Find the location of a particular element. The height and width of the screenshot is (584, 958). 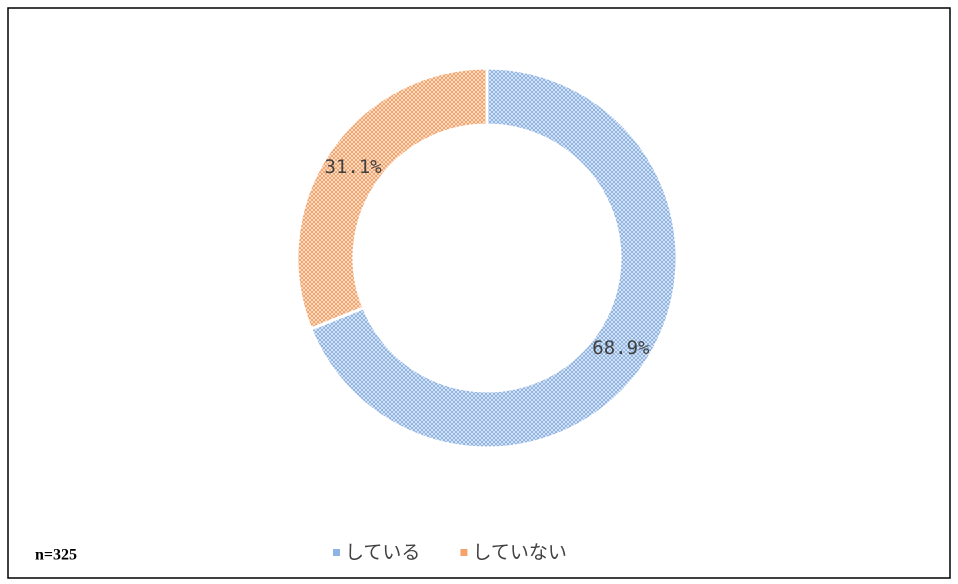

data-label: 68.9% is located at coordinates (621, 348).